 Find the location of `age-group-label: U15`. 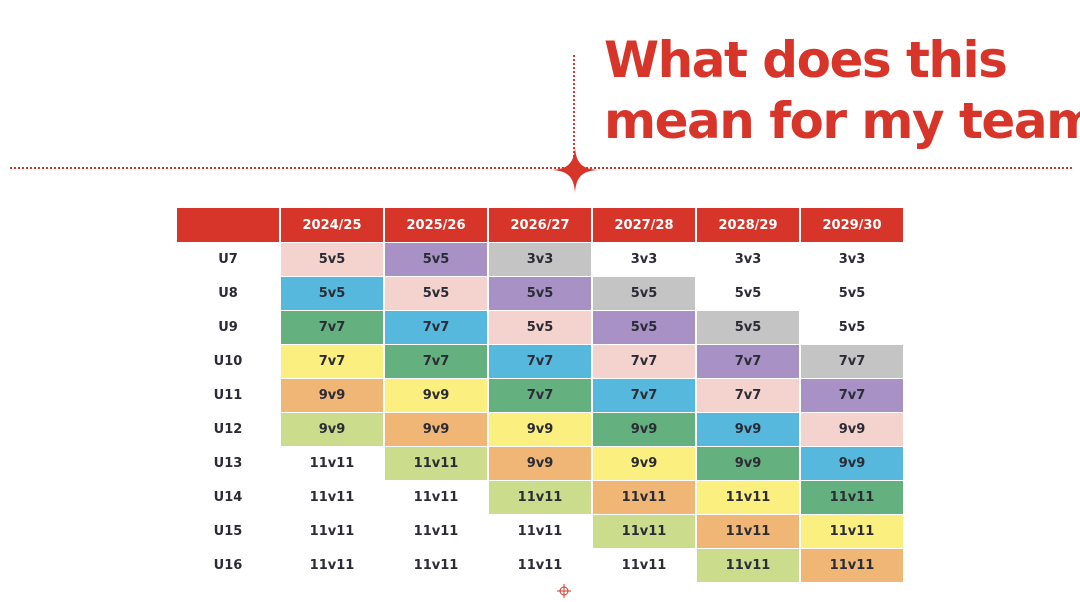

age-group-label: U15 is located at coordinates (228, 531).